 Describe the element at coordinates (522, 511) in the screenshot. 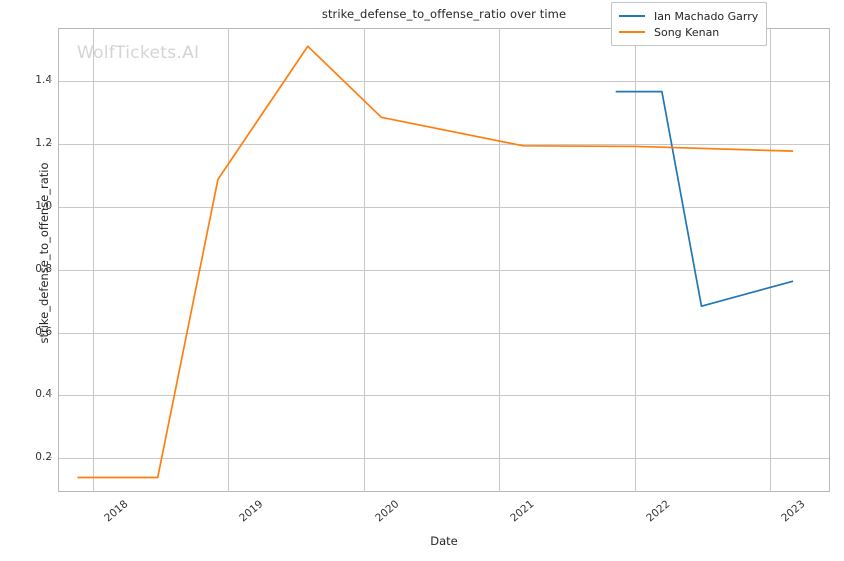

I see `x-tick-label: 2021` at that location.